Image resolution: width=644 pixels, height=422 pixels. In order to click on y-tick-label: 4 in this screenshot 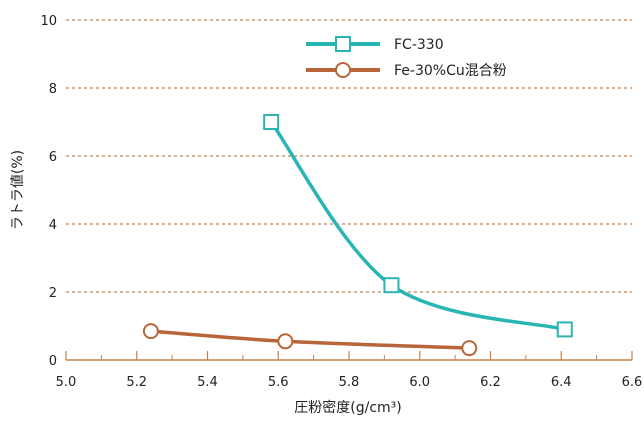, I will do `click(53, 225)`.